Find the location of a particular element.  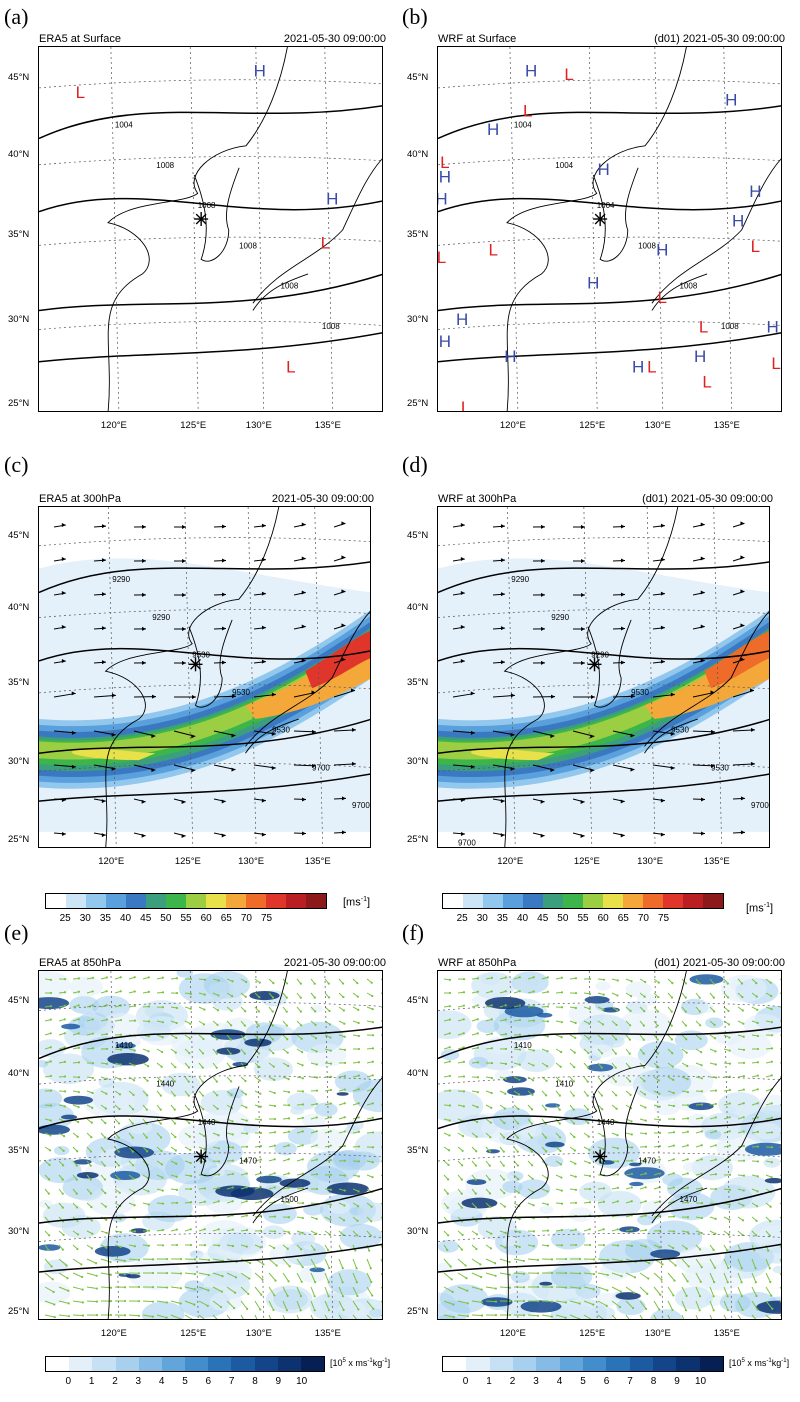

colorbar-tick-label: 6 is located at coordinates (208, 1381).